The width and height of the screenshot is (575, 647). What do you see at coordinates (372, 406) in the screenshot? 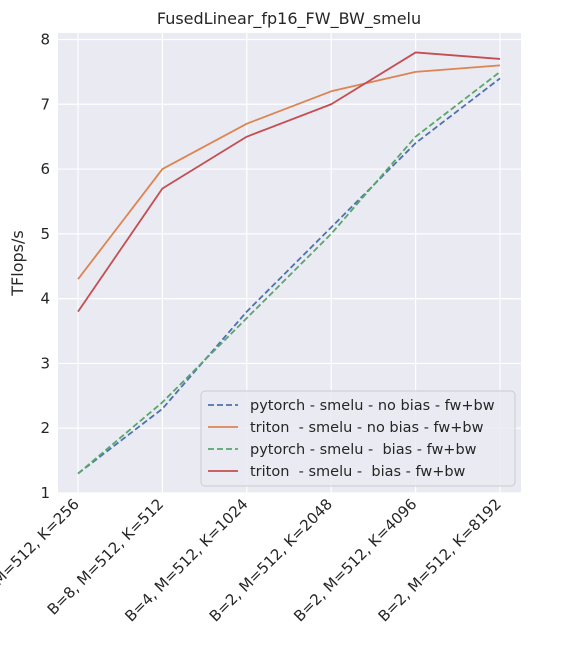
I see `legend-label: pytorch - smelu - no bias - fw+bw` at bounding box center [372, 406].